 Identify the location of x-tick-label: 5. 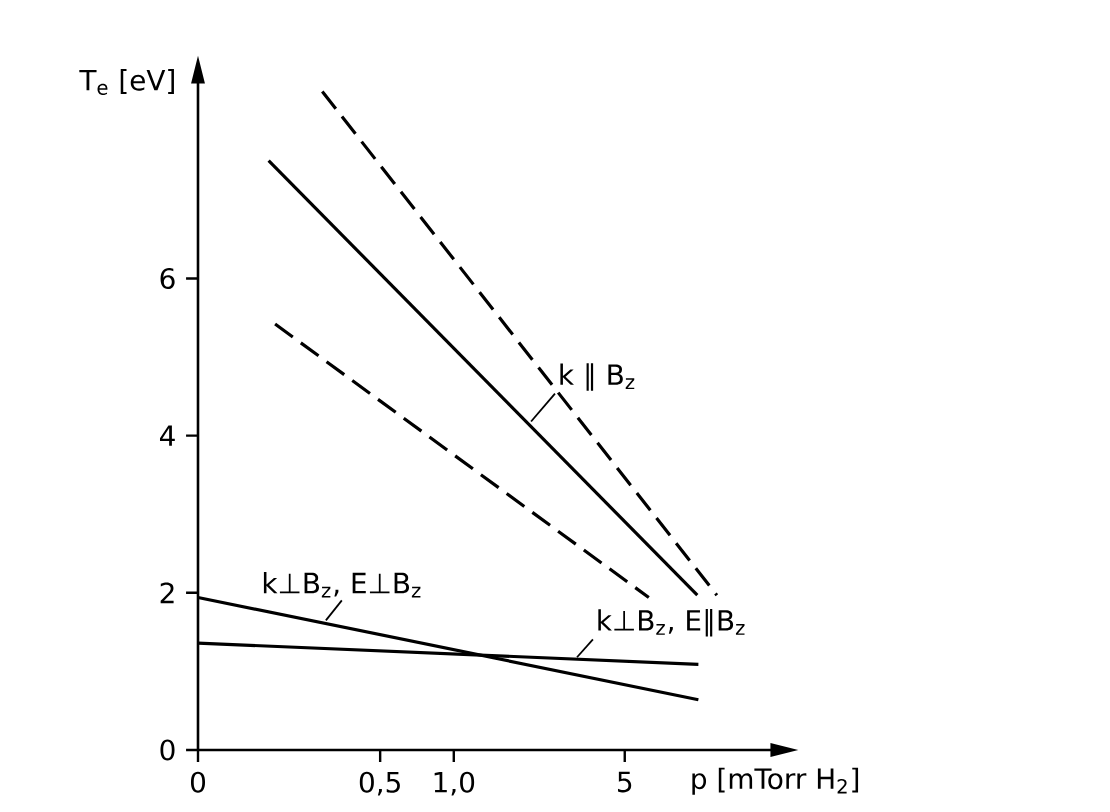
(625, 782).